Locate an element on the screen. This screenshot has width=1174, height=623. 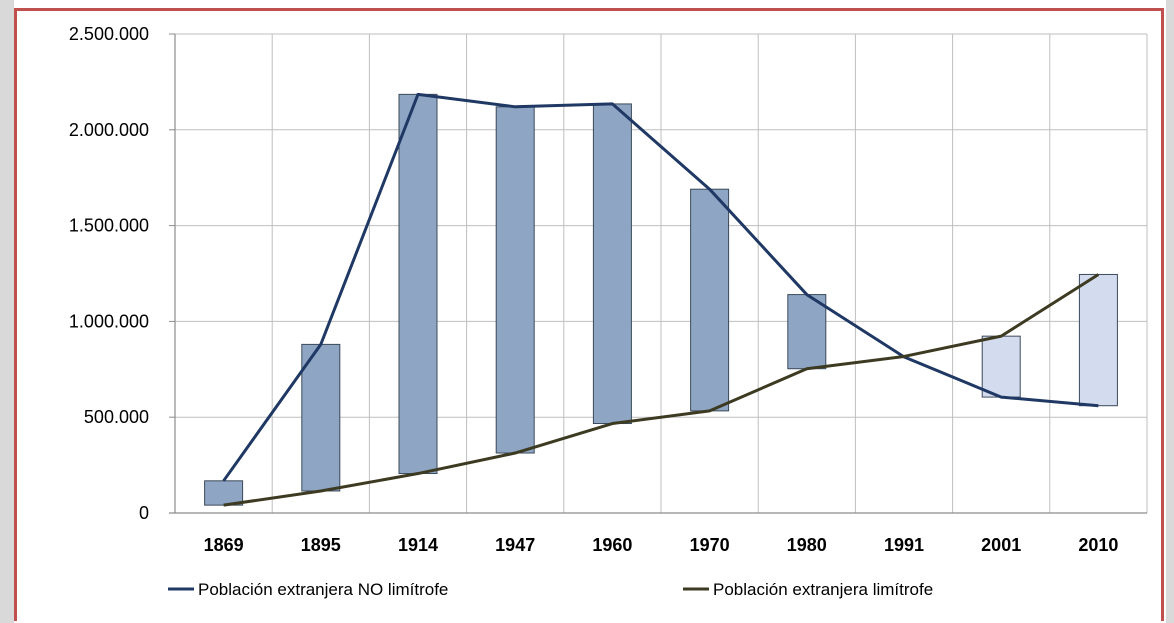
bar-1980 is located at coordinates (807, 332).